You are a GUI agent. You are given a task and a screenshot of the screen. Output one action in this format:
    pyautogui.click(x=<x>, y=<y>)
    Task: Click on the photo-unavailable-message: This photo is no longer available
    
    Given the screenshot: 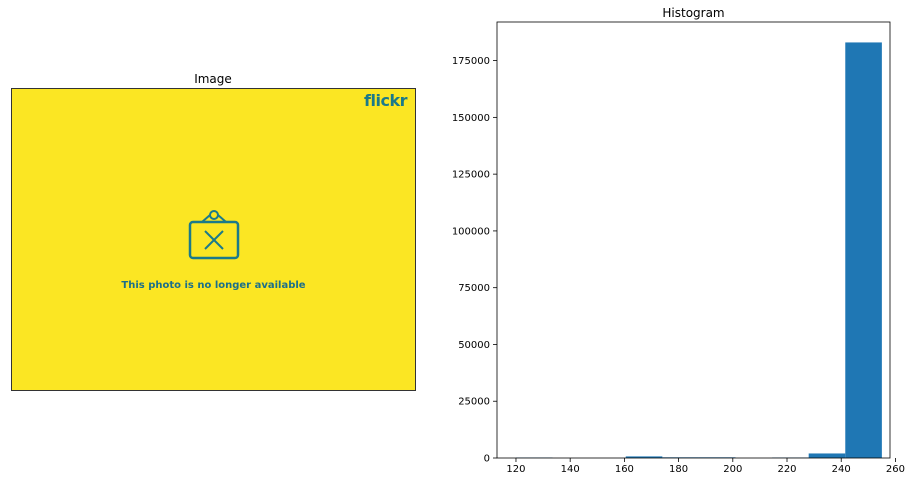 What is the action you would take?
    pyautogui.click(x=213, y=285)
    